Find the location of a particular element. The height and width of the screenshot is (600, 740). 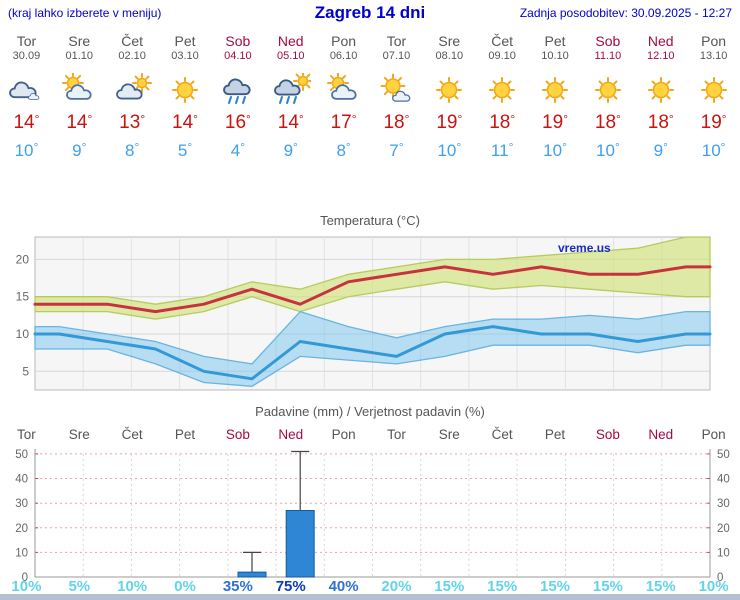

forecast-day: Čet 02.10 13° 8° is located at coordinates (132, 97).